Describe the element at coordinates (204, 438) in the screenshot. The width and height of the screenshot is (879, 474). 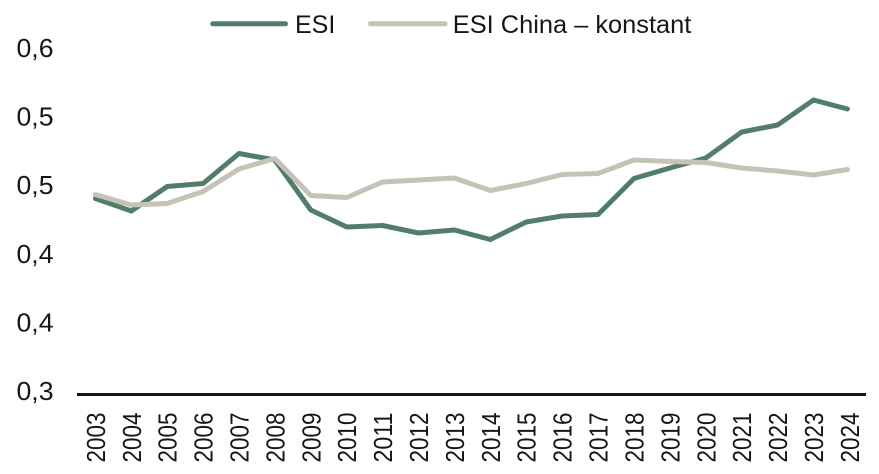
I see `svg-text: 2006` at that location.